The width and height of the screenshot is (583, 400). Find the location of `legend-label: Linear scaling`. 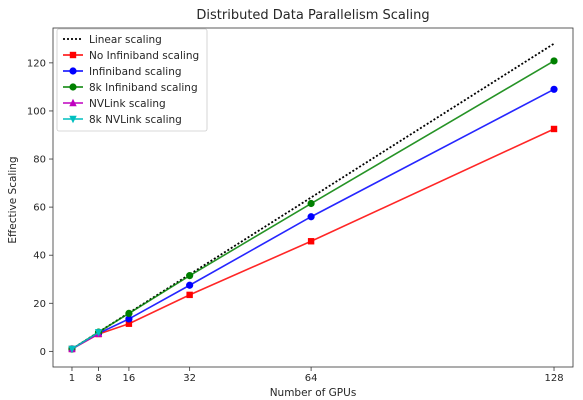

legend-label: Linear scaling is located at coordinates (125, 40).